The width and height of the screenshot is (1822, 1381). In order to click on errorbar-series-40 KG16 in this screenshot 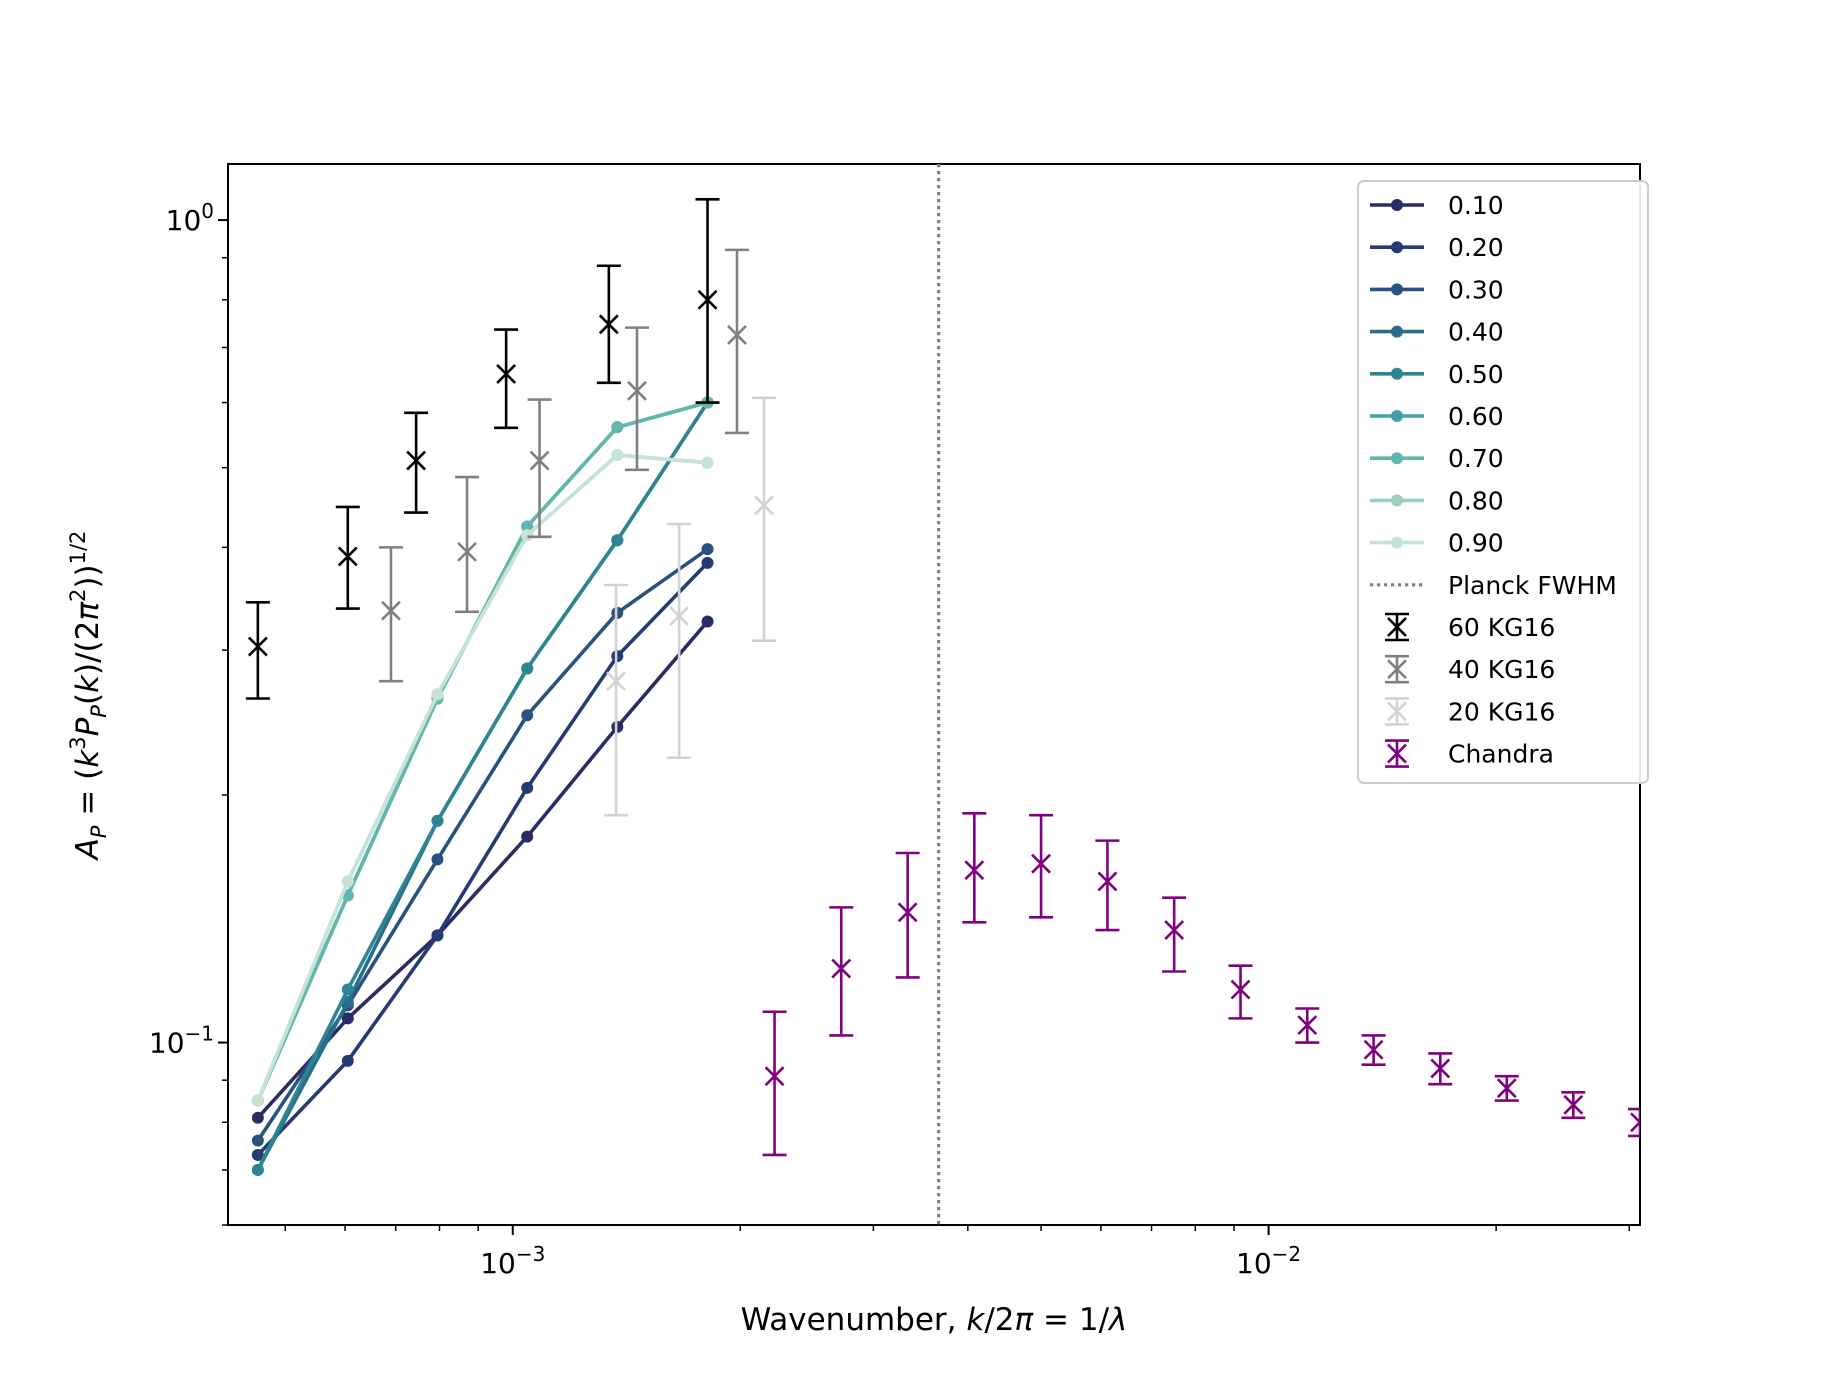, I will do `click(563, 465)`.